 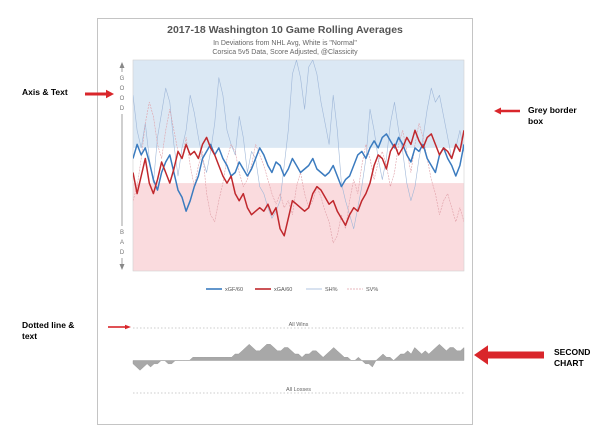 I want to click on legend-label-sh-: SH%, so click(x=331, y=290).